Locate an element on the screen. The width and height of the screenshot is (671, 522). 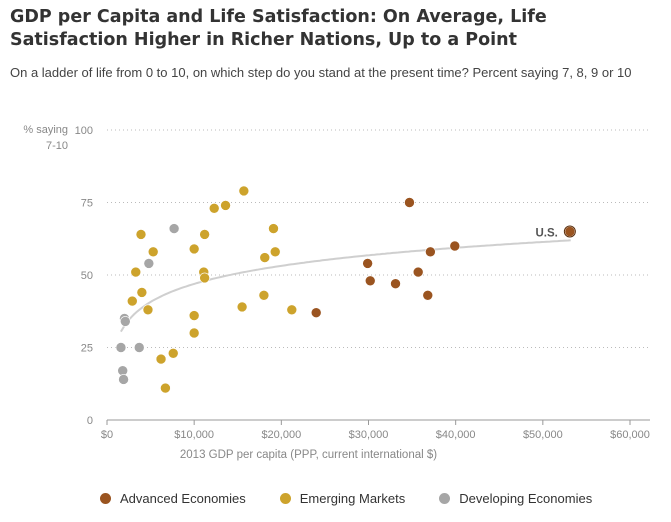
y-tick-label: 0 is located at coordinates (90, 421).